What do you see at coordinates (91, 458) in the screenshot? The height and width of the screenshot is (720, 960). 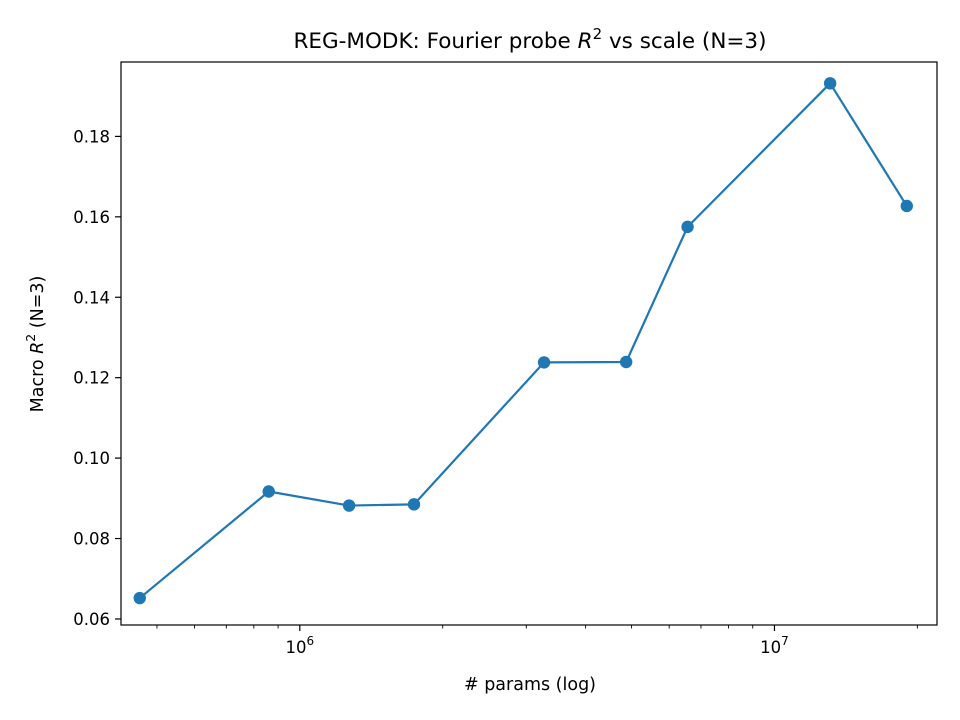 I see `y-tick-label: 0.10` at bounding box center [91, 458].